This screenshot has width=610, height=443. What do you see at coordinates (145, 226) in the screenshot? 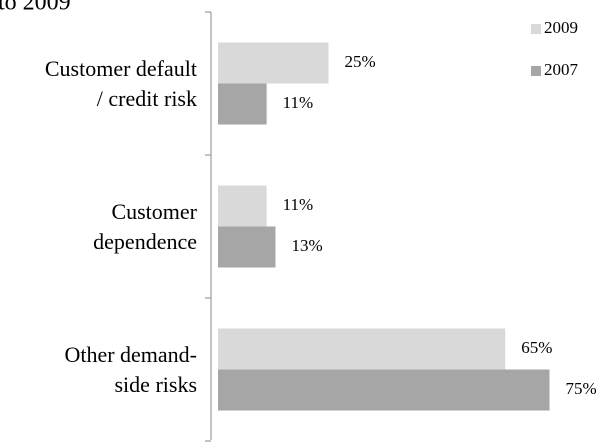
I see `category-label: Customer dependence` at bounding box center [145, 226].